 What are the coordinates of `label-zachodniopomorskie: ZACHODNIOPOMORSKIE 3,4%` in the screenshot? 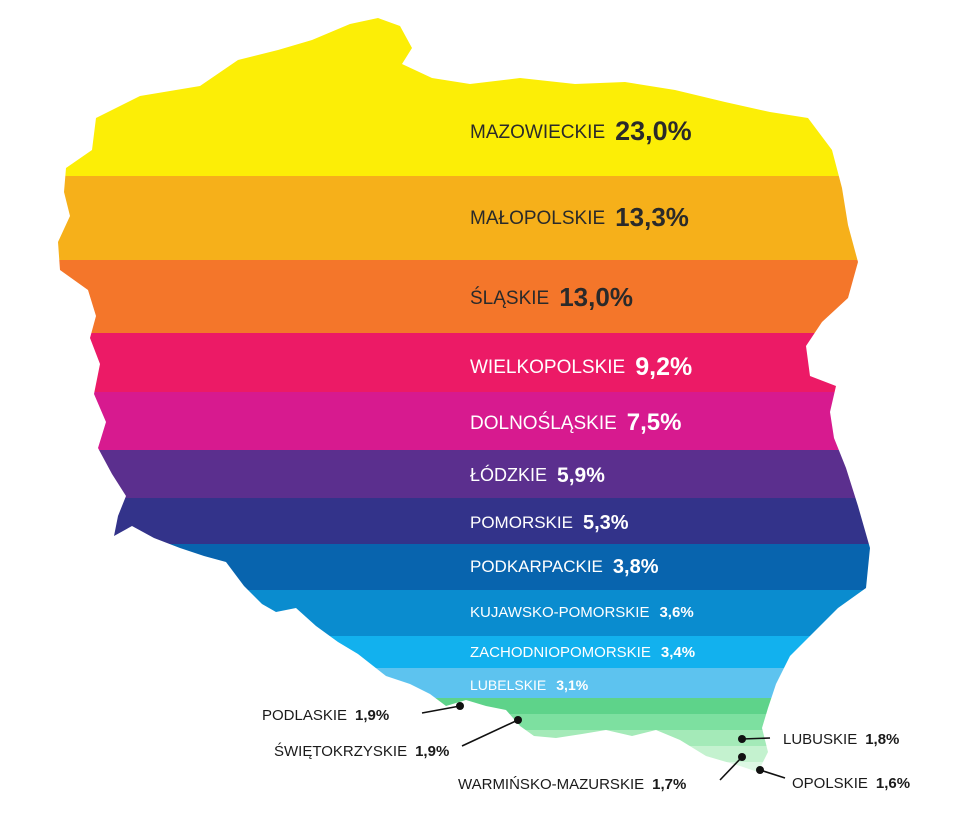 It's located at (582, 652).